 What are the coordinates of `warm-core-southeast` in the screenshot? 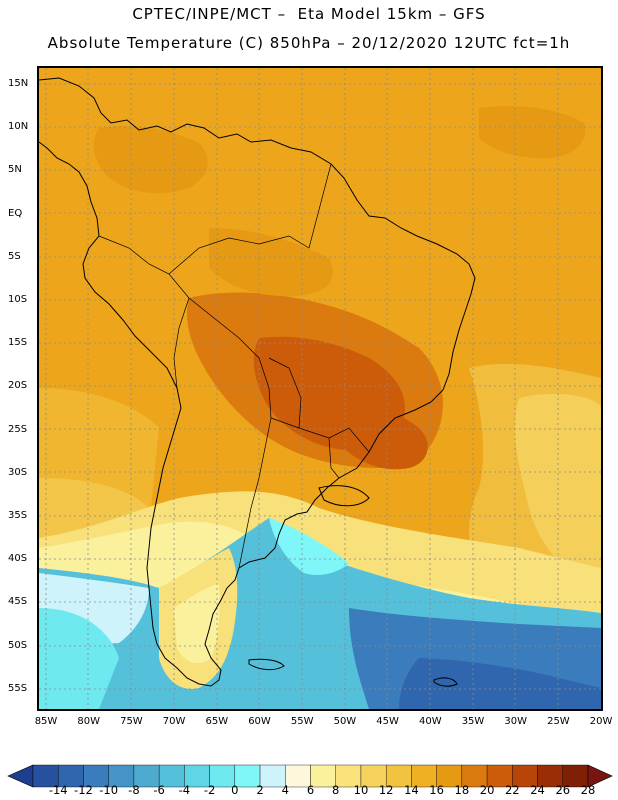 It's located at (380, 434).